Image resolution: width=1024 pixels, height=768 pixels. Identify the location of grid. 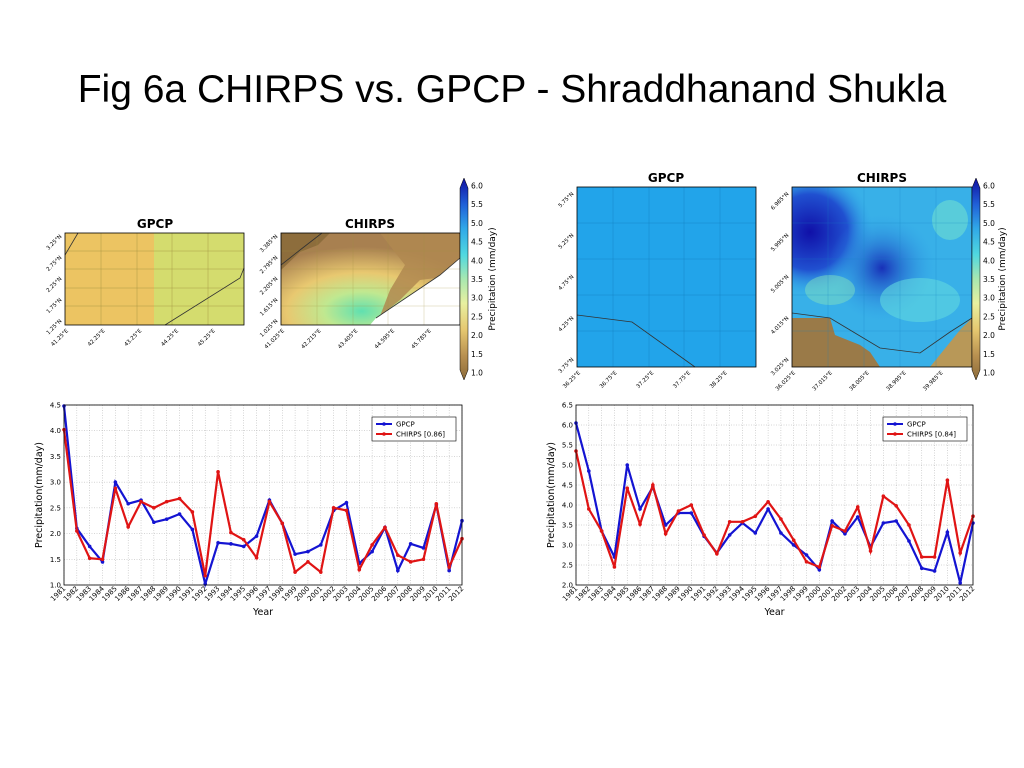
(774, 495).